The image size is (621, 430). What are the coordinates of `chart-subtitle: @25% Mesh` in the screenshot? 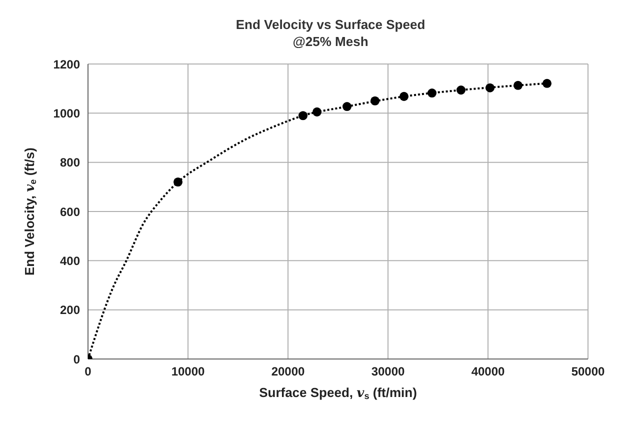 It's located at (331, 41).